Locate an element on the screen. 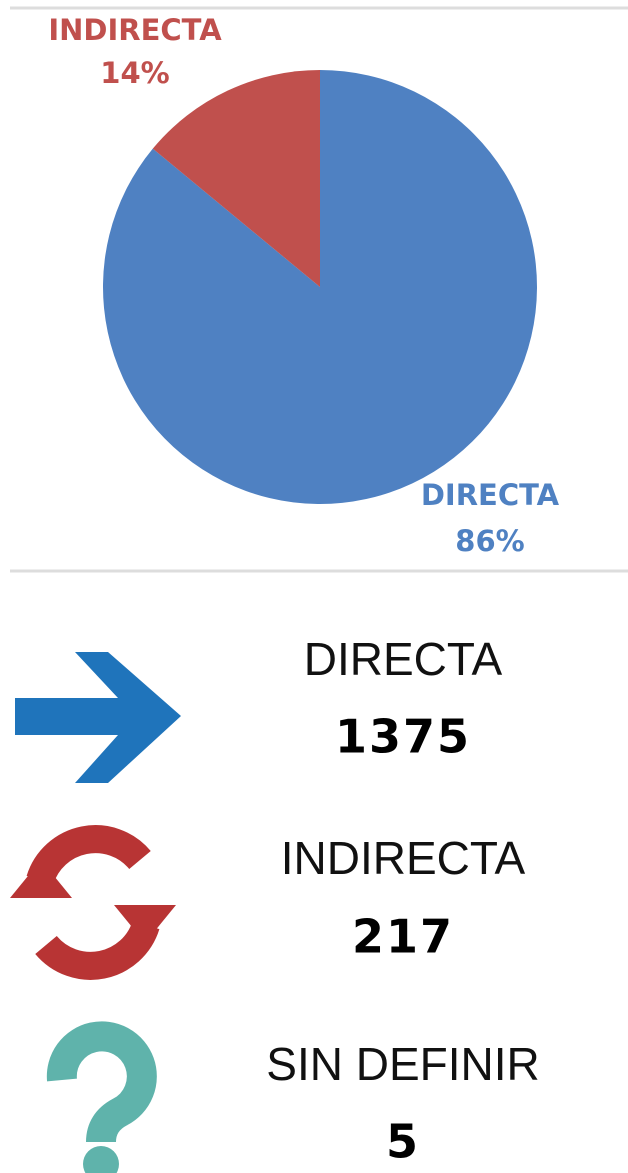 This screenshot has height=1173, width=628. stat-value: 217 is located at coordinates (403, 937).